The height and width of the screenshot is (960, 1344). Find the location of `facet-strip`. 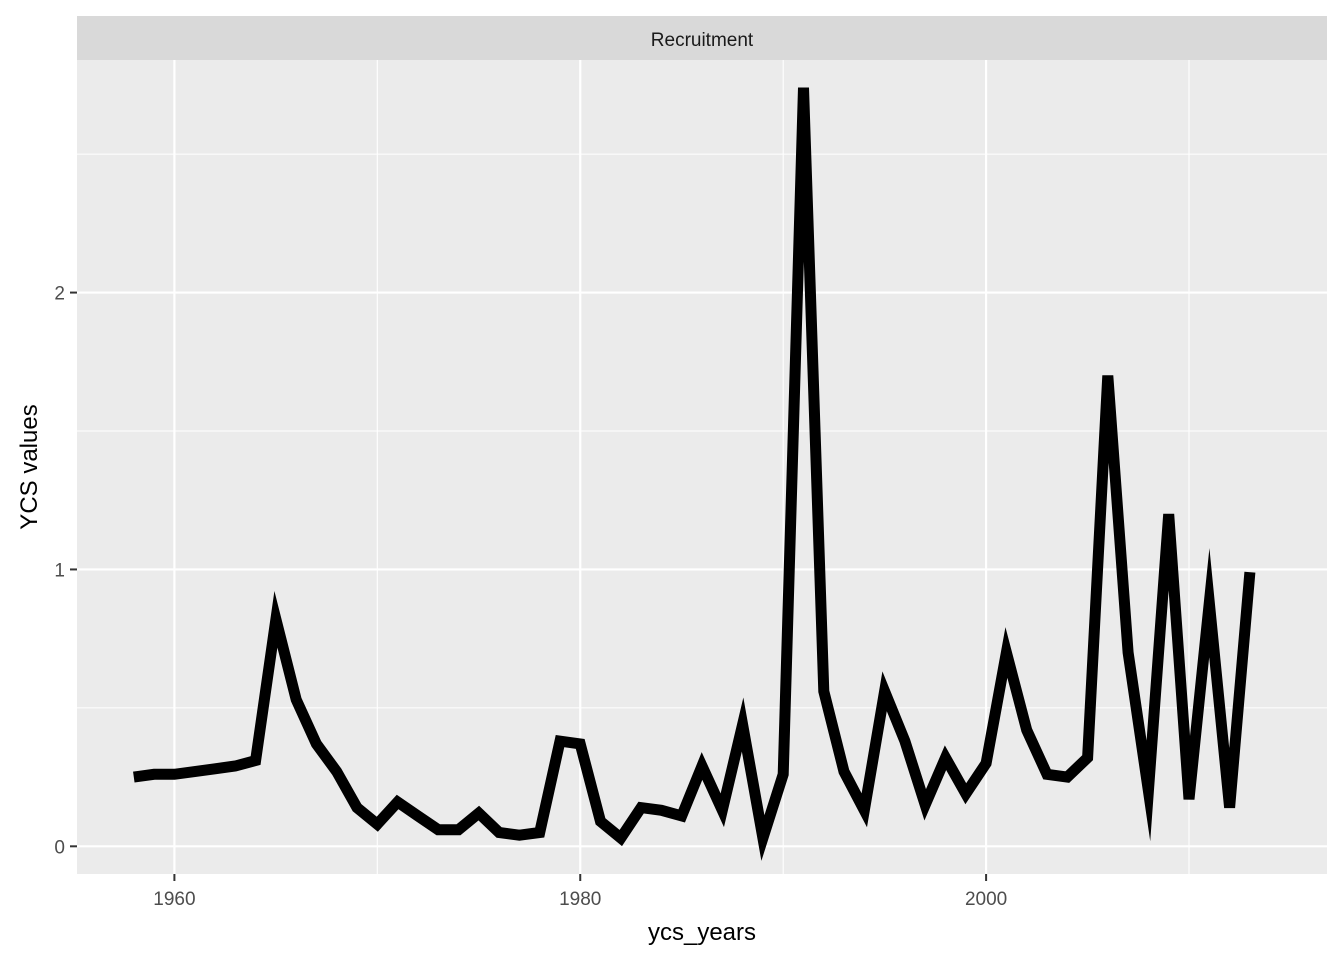

facet-strip is located at coordinates (702, 38).